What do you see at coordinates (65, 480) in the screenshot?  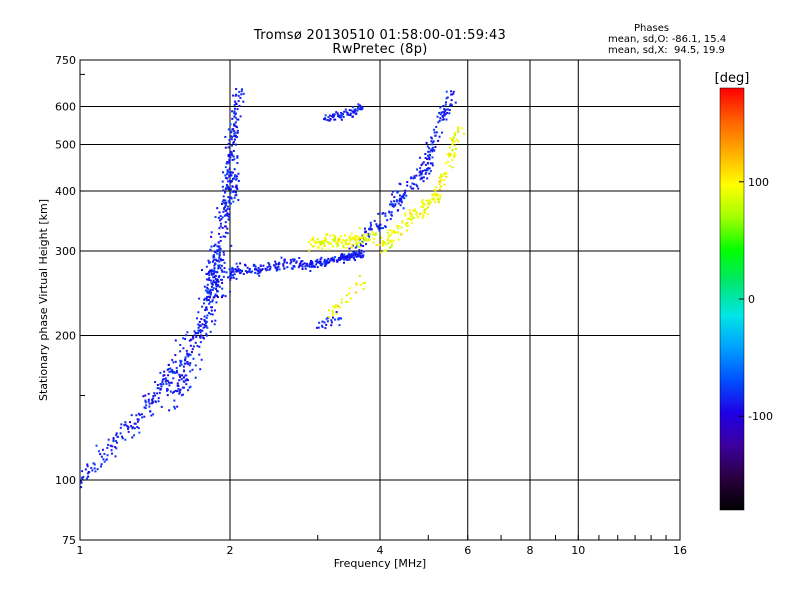 I see `y-tick-label: 100` at bounding box center [65, 480].